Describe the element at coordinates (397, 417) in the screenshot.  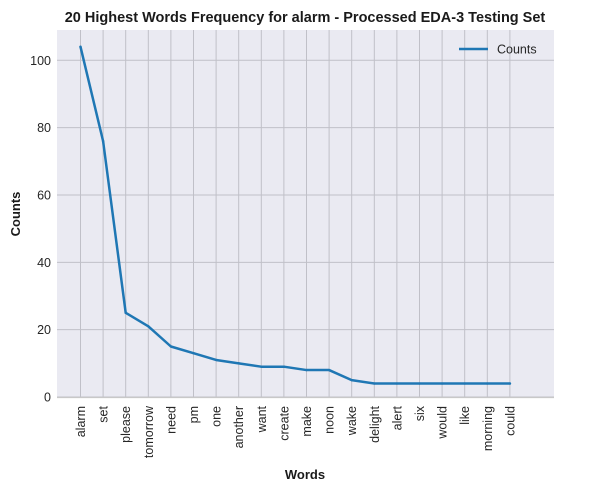
I see `x-tick-label: alert` at that location.